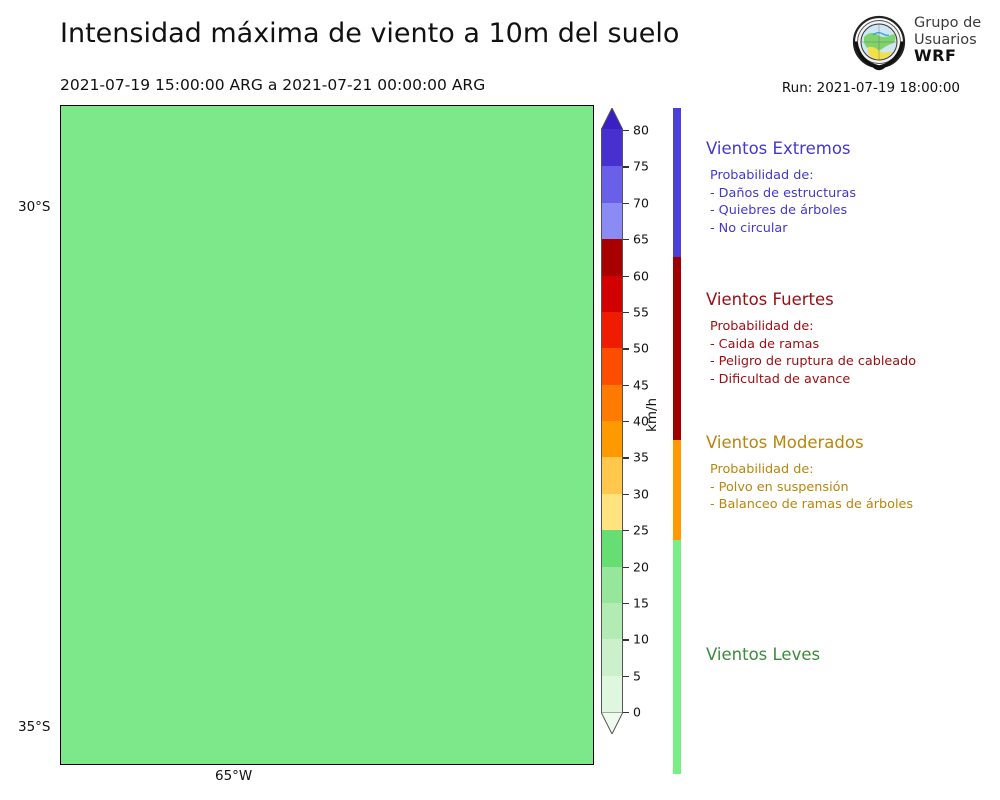  I want to click on colorbar-tick-label: 40, so click(641, 421).